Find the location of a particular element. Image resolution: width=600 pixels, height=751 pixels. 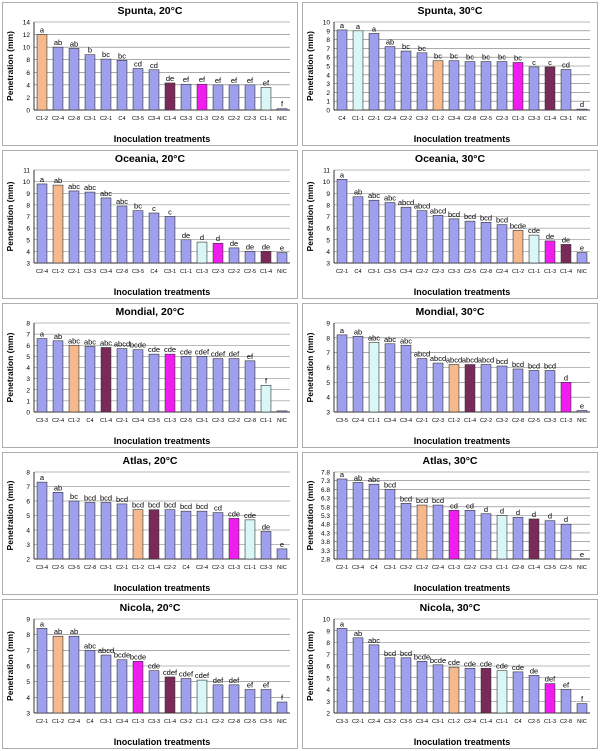

y-tick-label: 9 is located at coordinates (328, 31).